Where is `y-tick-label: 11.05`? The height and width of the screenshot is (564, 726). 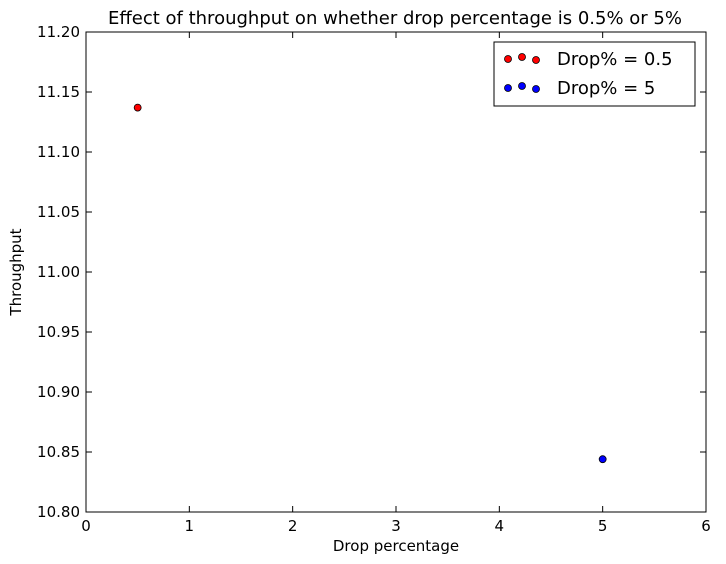
y-tick-label: 11.05 is located at coordinates (58, 212).